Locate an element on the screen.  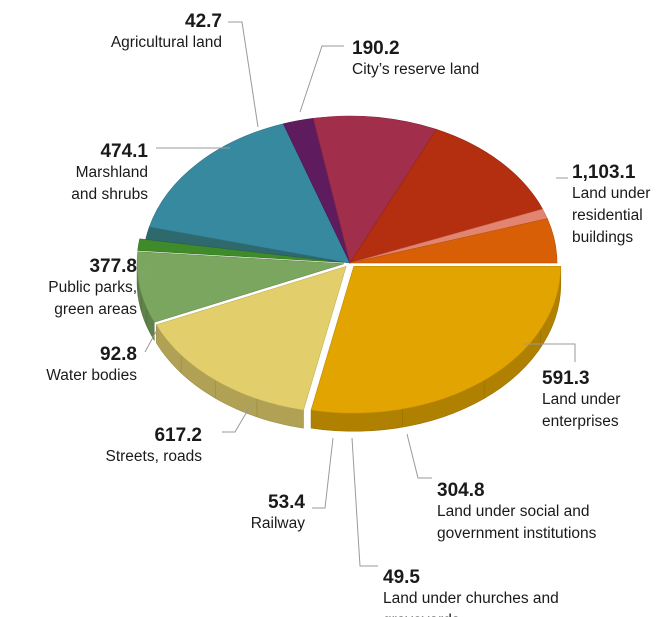
slice-category-label: buildings is located at coordinates (602, 237).